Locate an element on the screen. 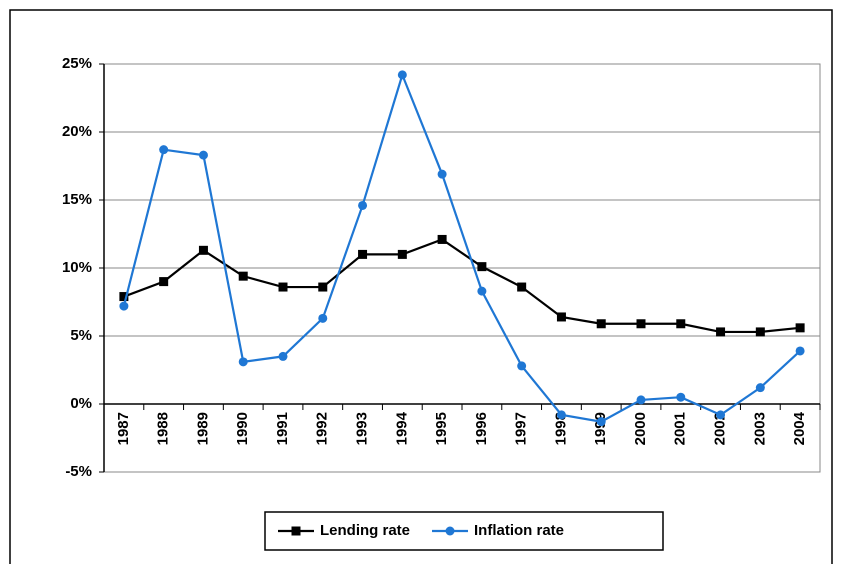 The height and width of the screenshot is (564, 841). x-tick-label: 1997 is located at coordinates (521, 428).